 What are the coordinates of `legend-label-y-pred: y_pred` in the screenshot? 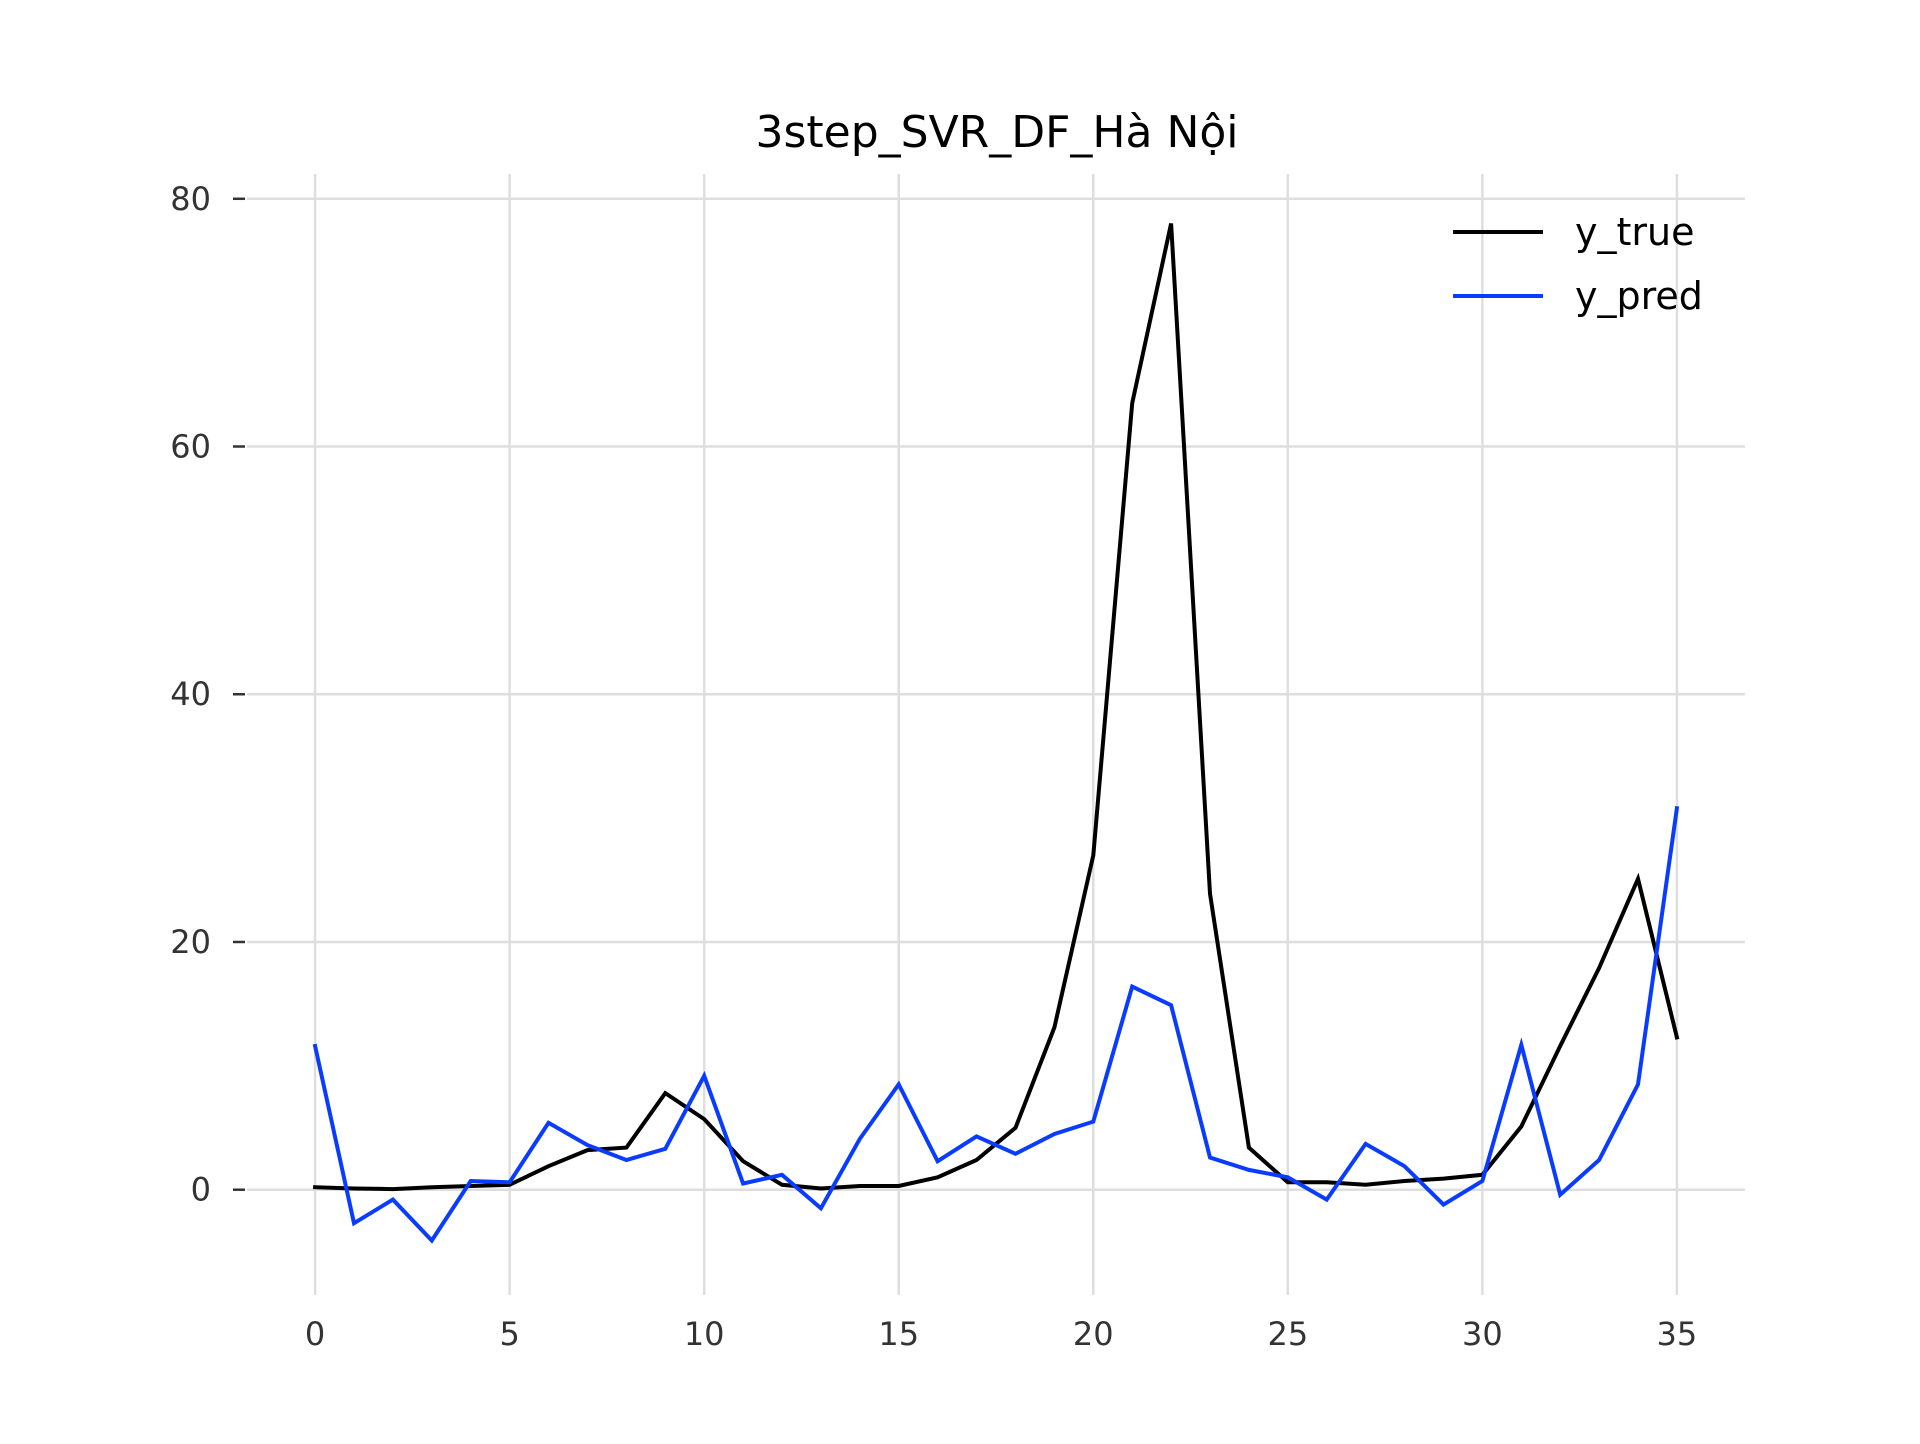 It's located at (1639, 296).